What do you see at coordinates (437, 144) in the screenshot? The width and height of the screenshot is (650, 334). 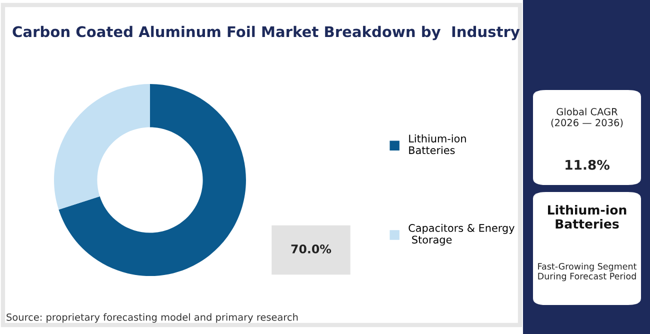 I see `legend-label: Lithium-ion Batteries` at bounding box center [437, 144].